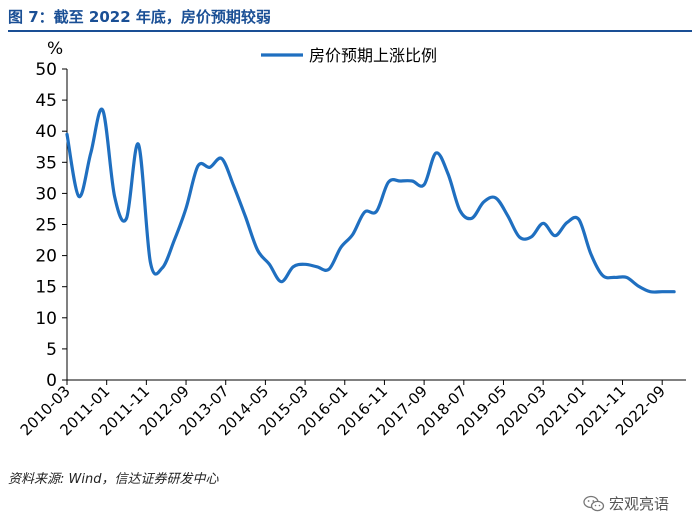 The height and width of the screenshot is (530, 700). I want to click on y-tick-label: 0, so click(51, 381).